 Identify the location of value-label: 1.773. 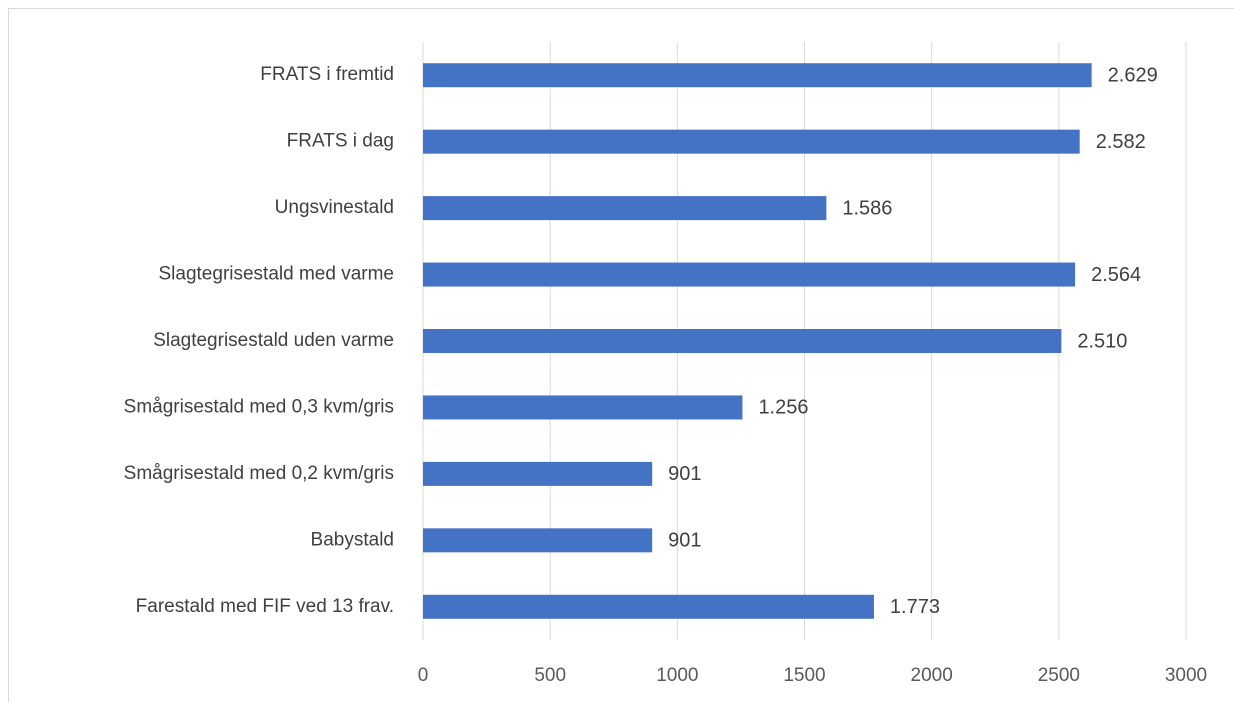
(915, 607).